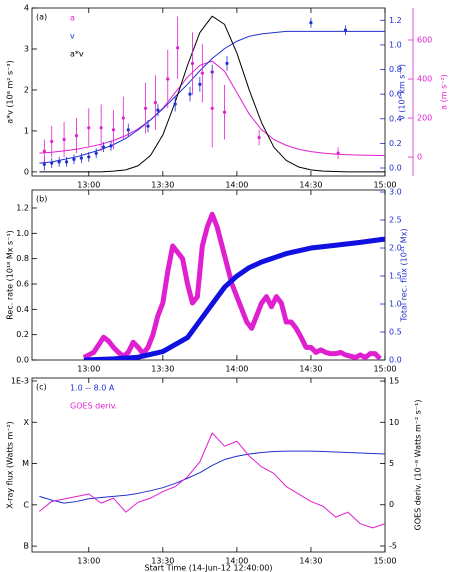 The height and width of the screenshot is (572, 452). What do you see at coordinates (20, 380) in the screenshot?
I see `y-tick-label: 1E-3` at bounding box center [20, 380].